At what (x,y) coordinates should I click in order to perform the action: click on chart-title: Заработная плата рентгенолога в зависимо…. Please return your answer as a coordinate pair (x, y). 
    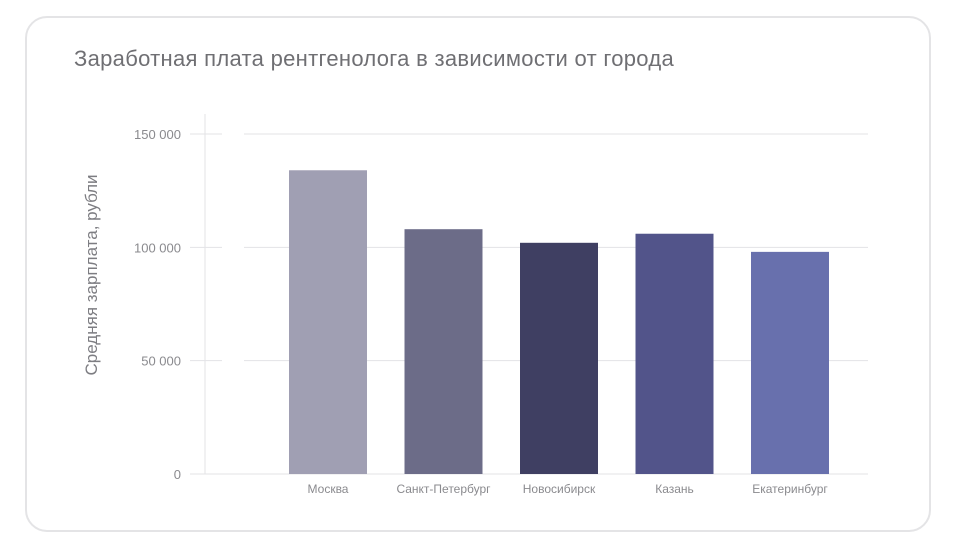
    Looking at the image, I should click on (374, 58).